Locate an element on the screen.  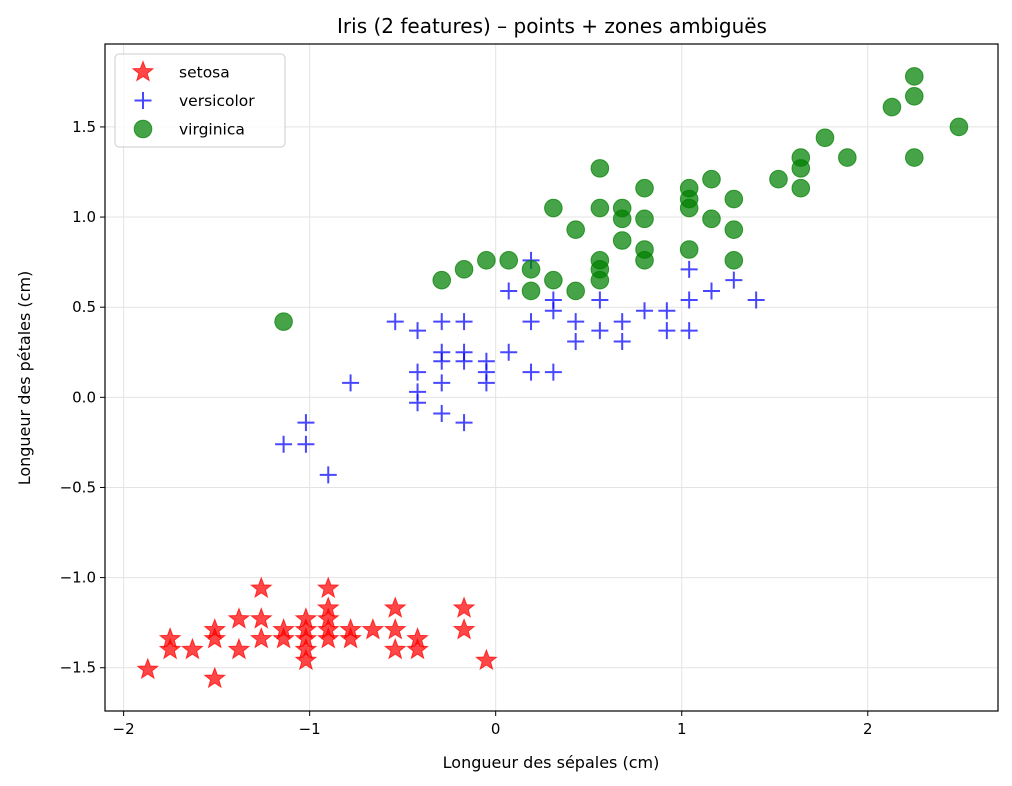
x-tick-label: 0 is located at coordinates (496, 729).